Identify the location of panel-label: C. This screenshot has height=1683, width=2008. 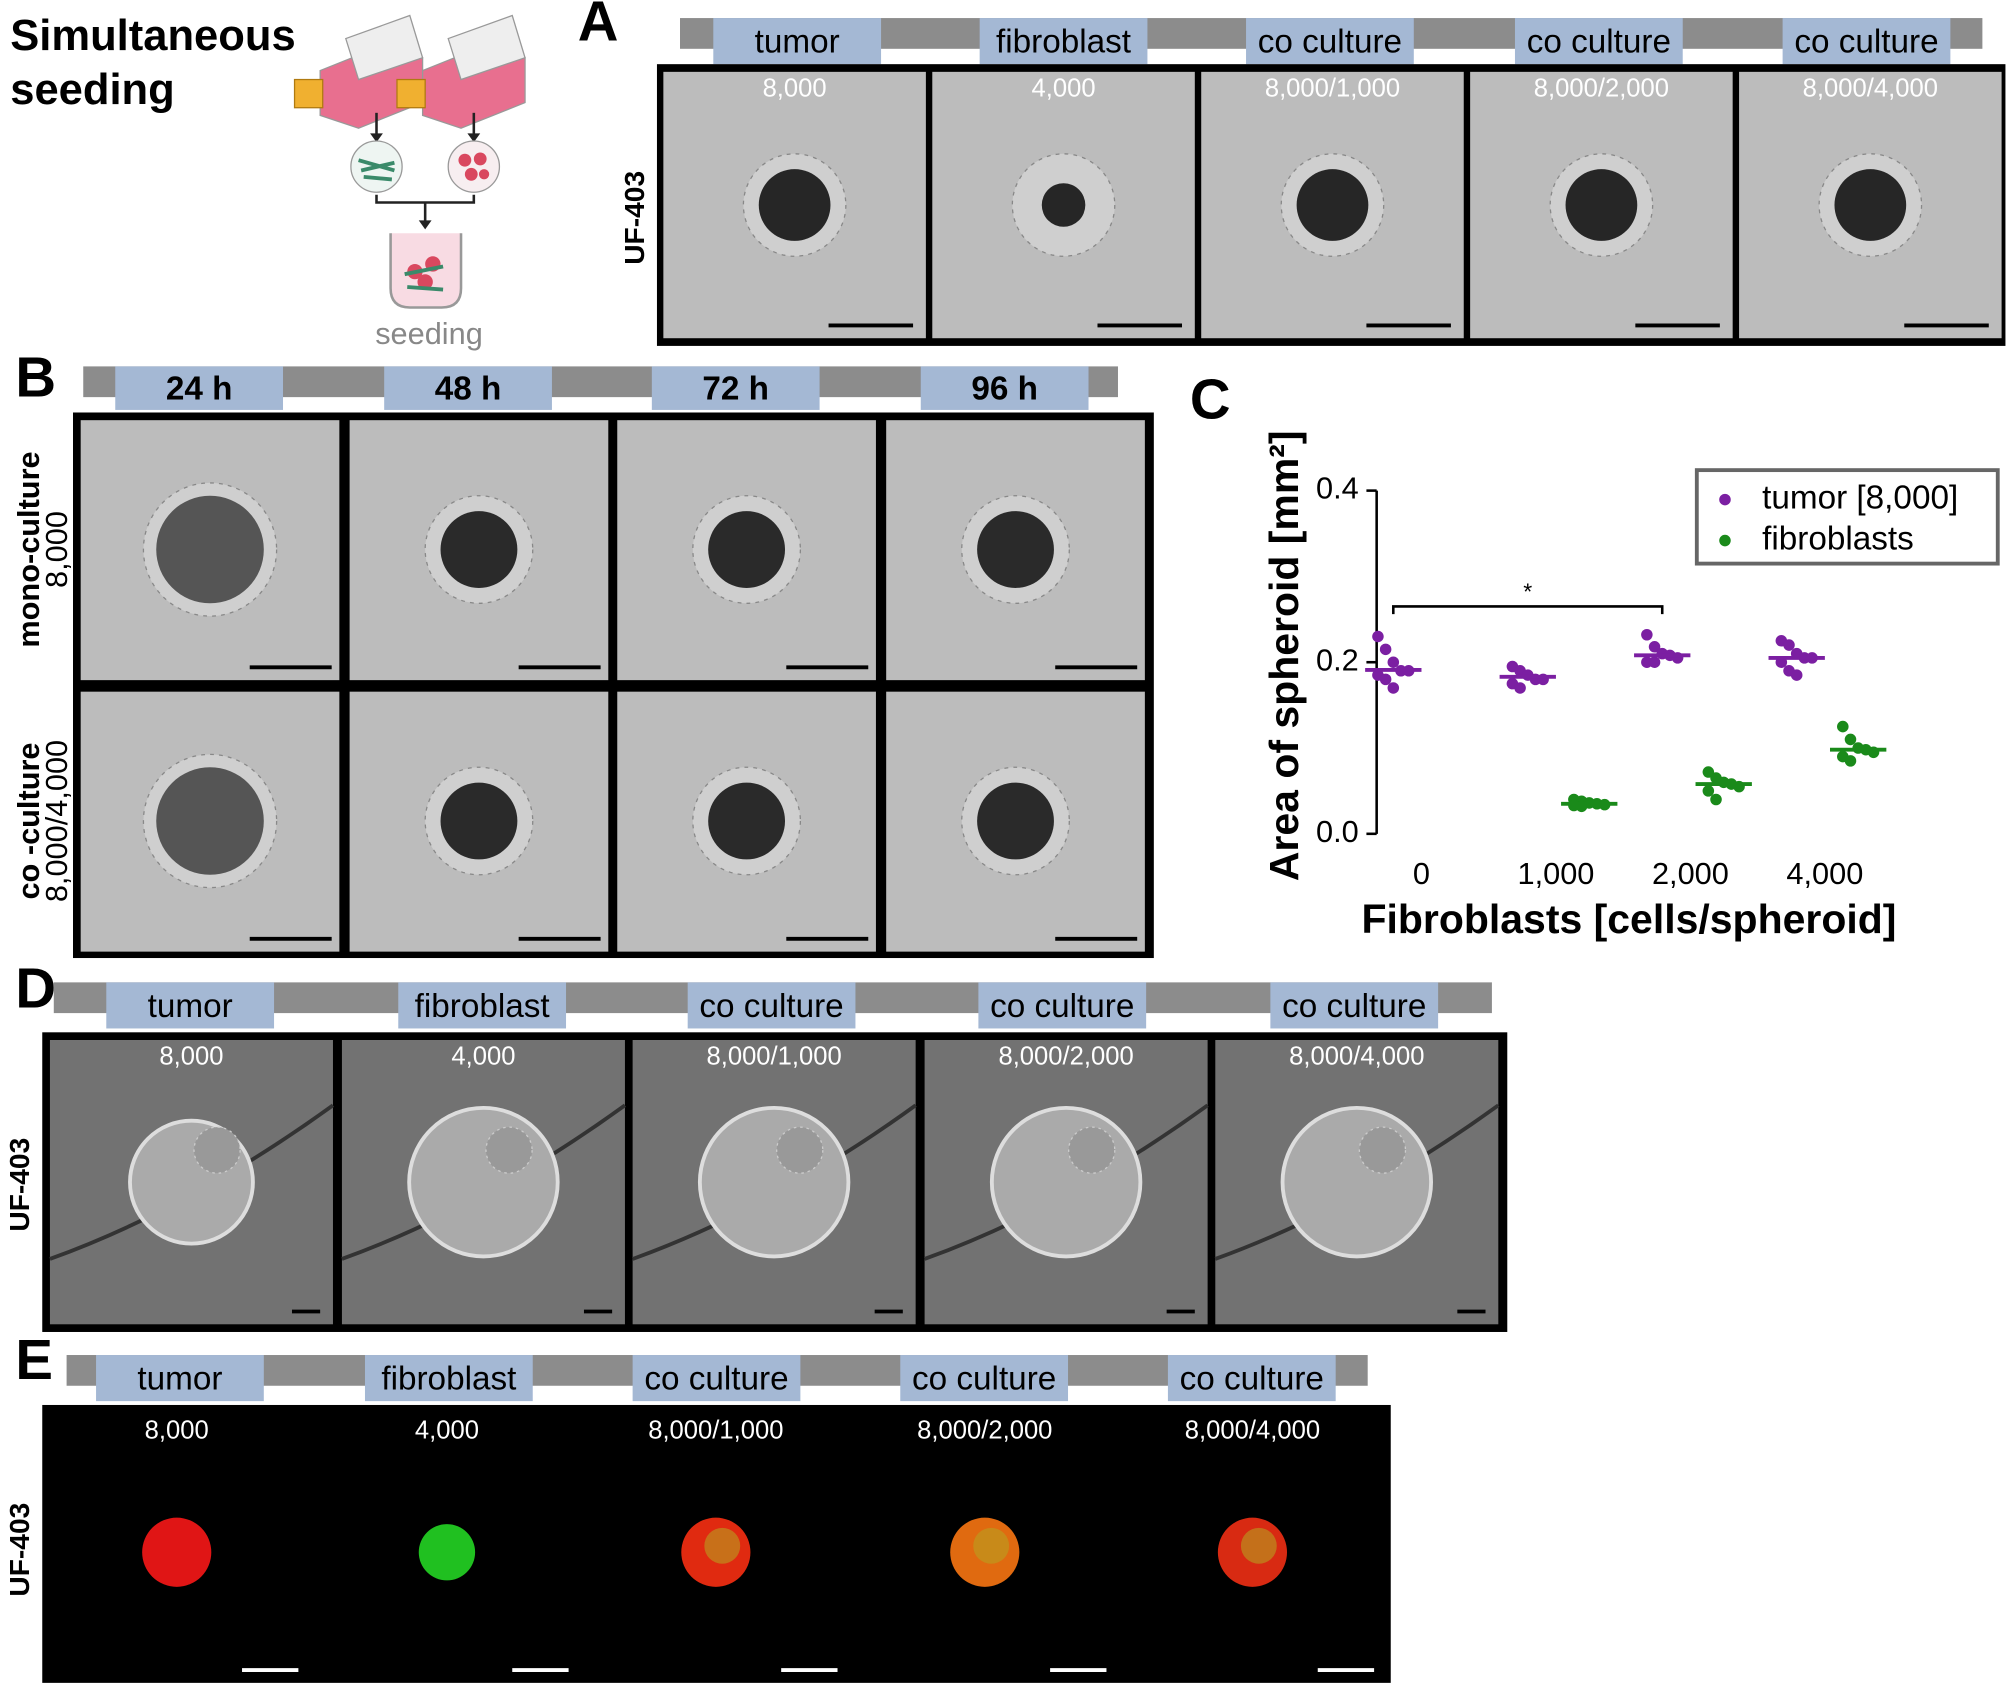
(1210, 398).